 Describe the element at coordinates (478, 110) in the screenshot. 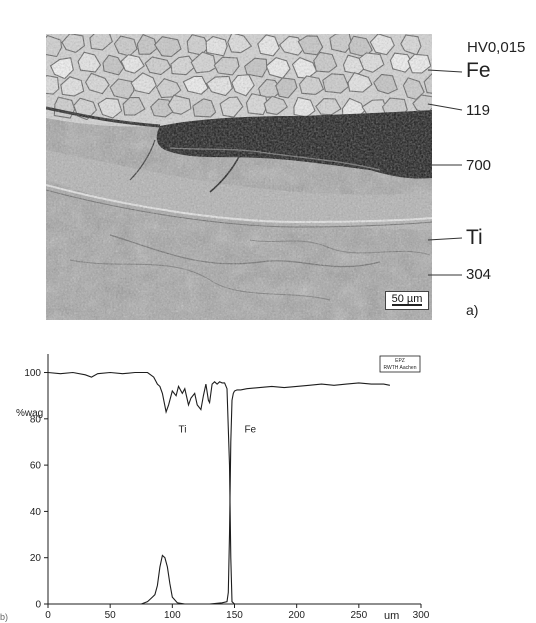

I see `layer-label-hardness-fe: 119` at that location.